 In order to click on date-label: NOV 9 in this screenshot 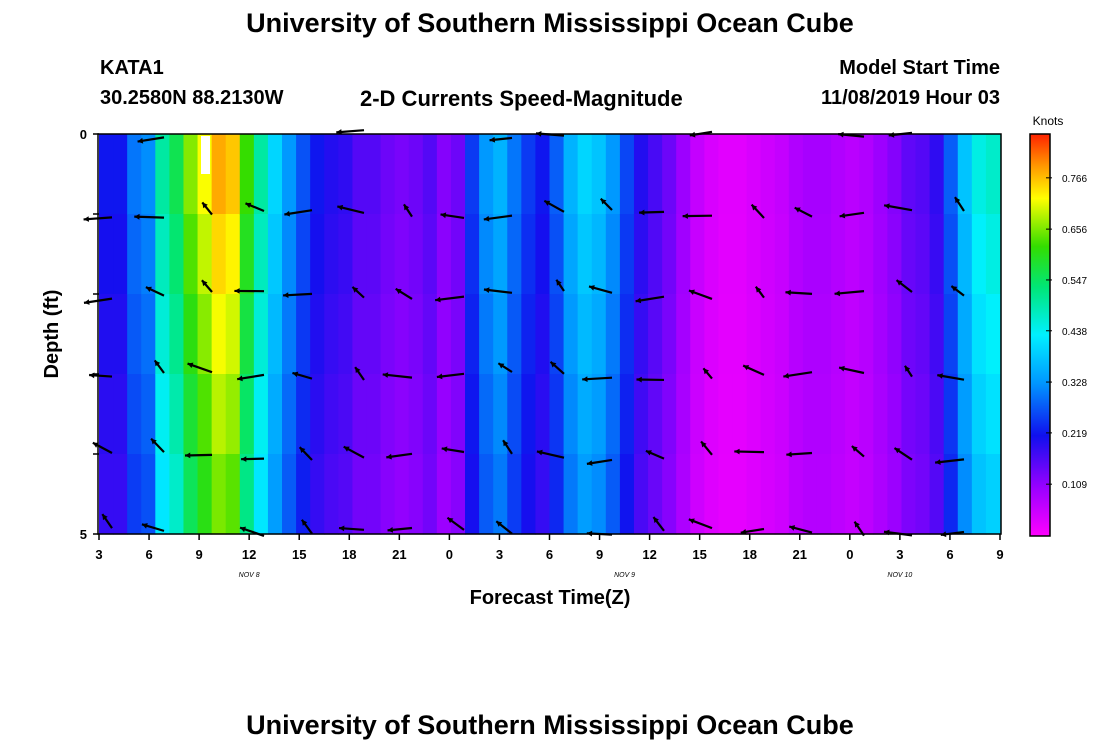, I will do `click(624, 575)`.